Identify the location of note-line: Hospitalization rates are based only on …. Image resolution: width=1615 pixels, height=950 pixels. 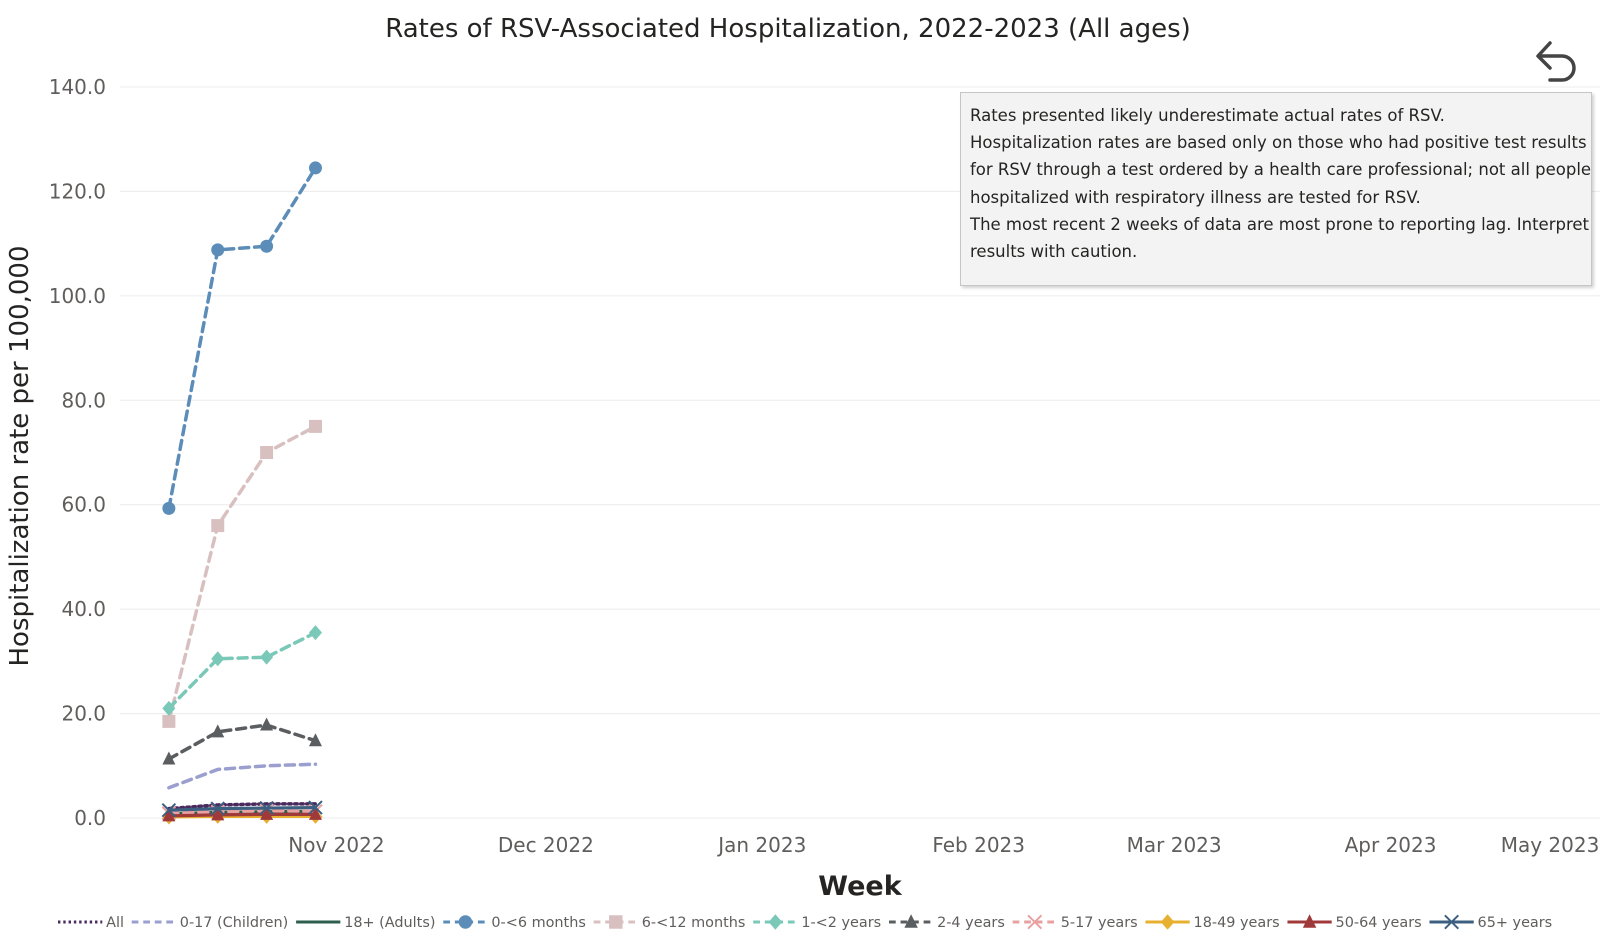
(1278, 143).